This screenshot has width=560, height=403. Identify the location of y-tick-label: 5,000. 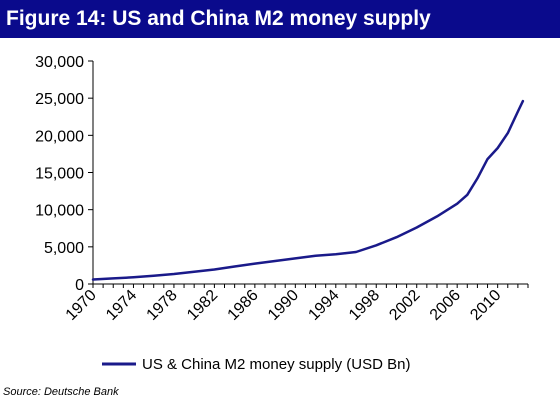
(64, 248).